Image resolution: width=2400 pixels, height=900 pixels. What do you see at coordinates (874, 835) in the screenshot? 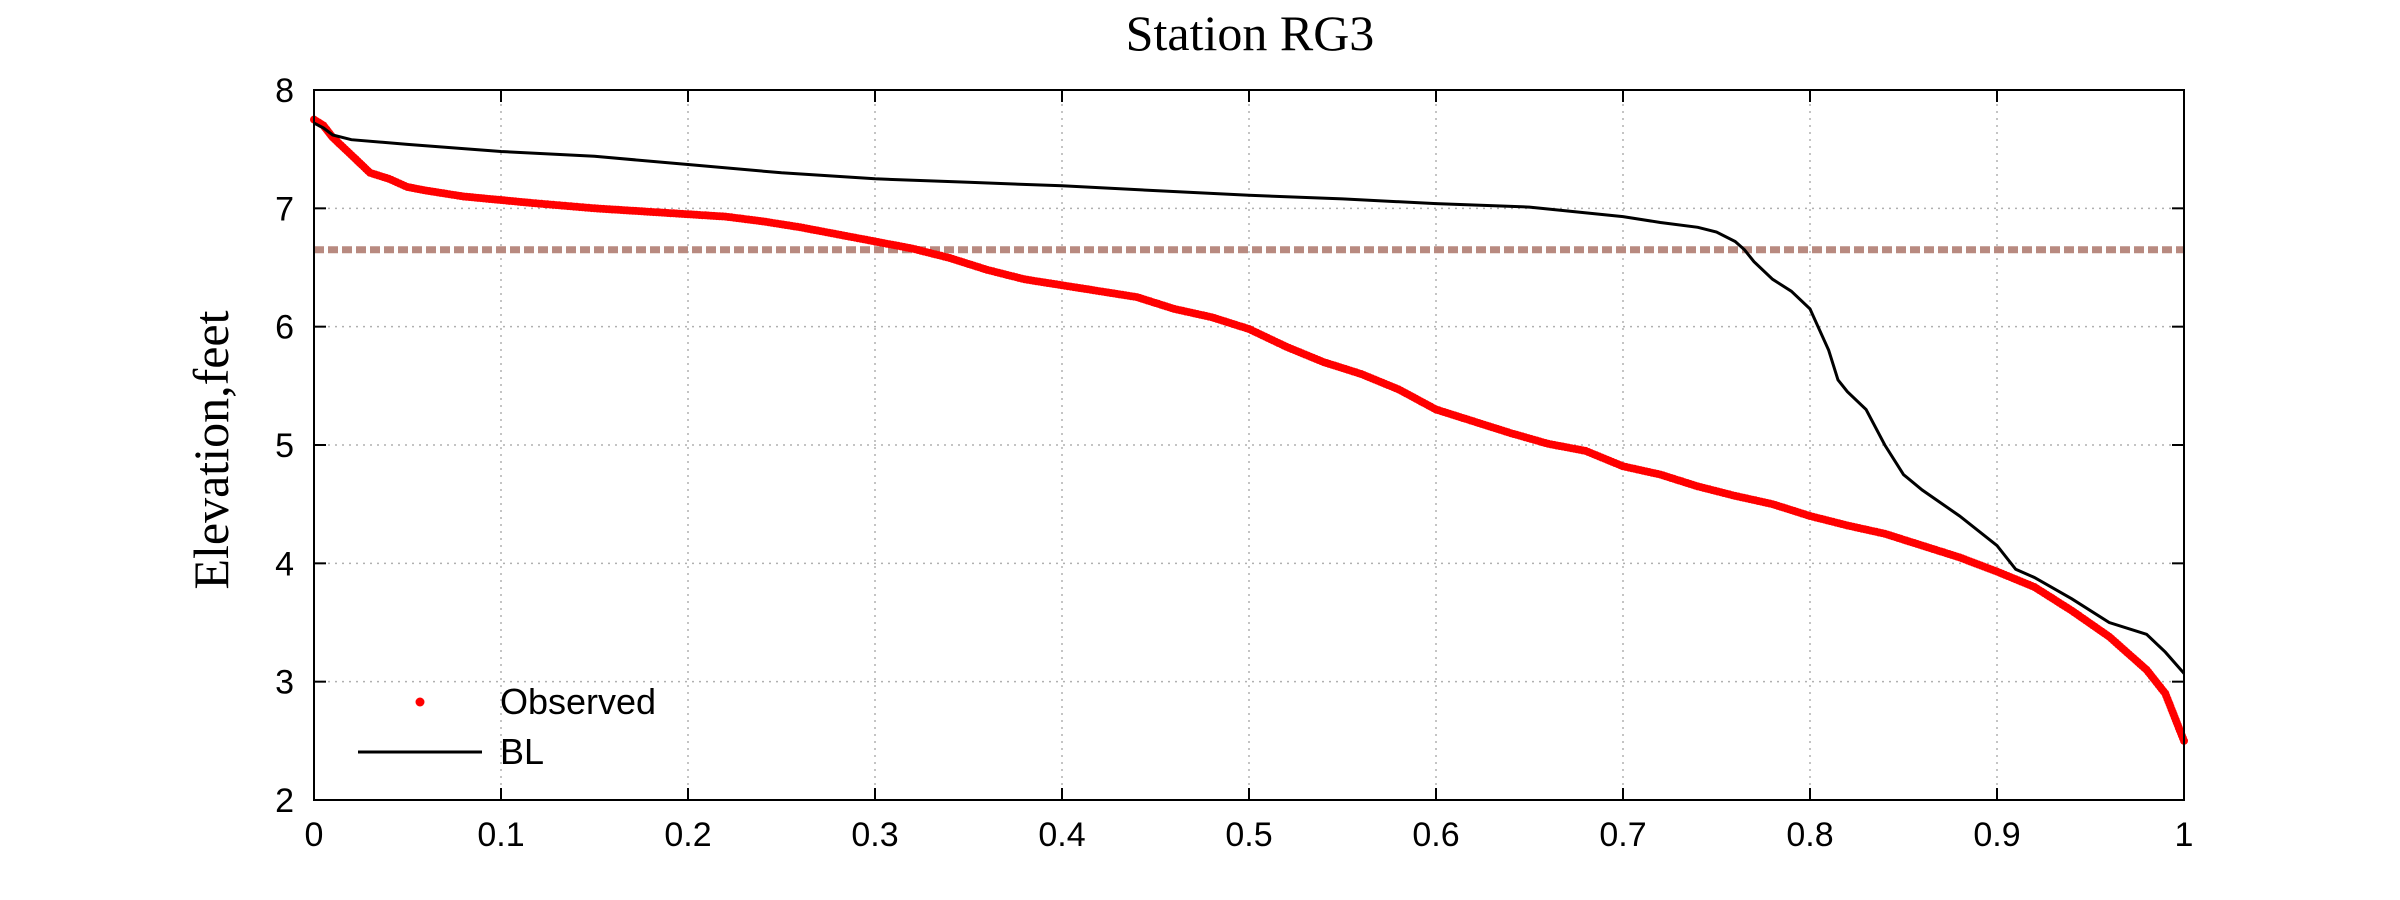
I see `x-tick-label: 0.3` at bounding box center [874, 835].